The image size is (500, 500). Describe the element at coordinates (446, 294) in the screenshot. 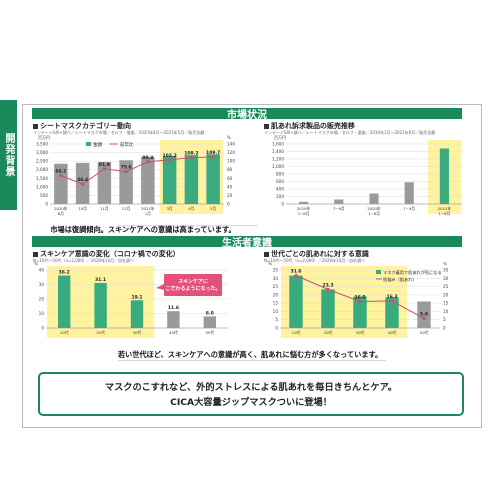

I see `y2-tick-label: 20` at that location.